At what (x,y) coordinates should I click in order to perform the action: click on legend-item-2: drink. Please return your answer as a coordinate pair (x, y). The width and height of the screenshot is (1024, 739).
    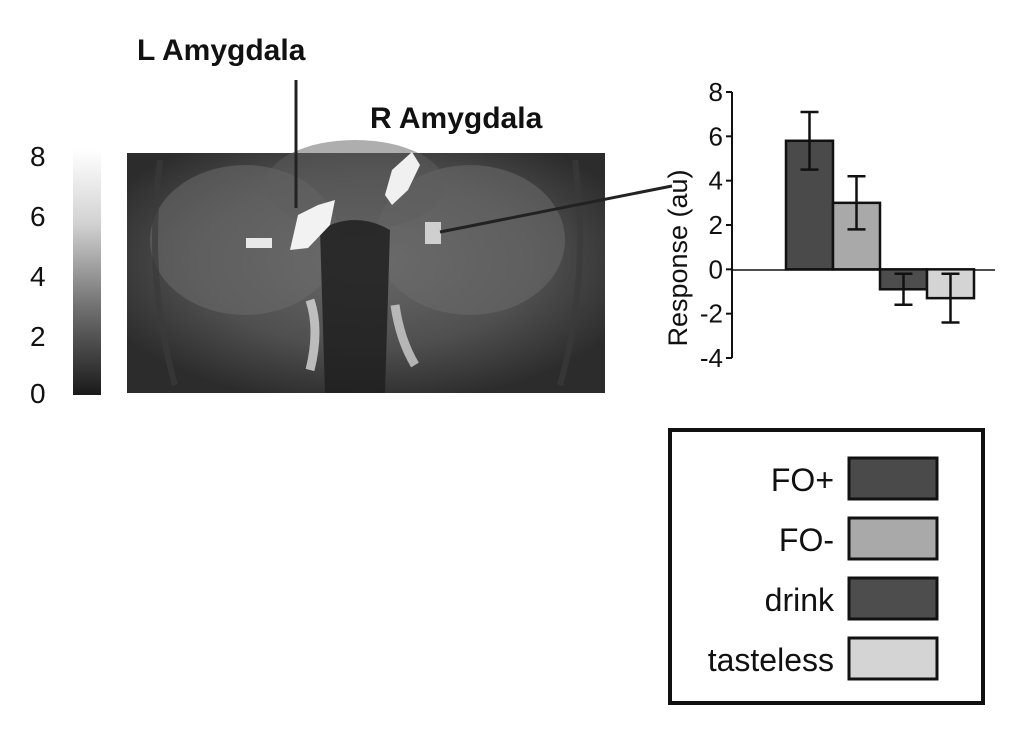
    Looking at the image, I should click on (852, 598).